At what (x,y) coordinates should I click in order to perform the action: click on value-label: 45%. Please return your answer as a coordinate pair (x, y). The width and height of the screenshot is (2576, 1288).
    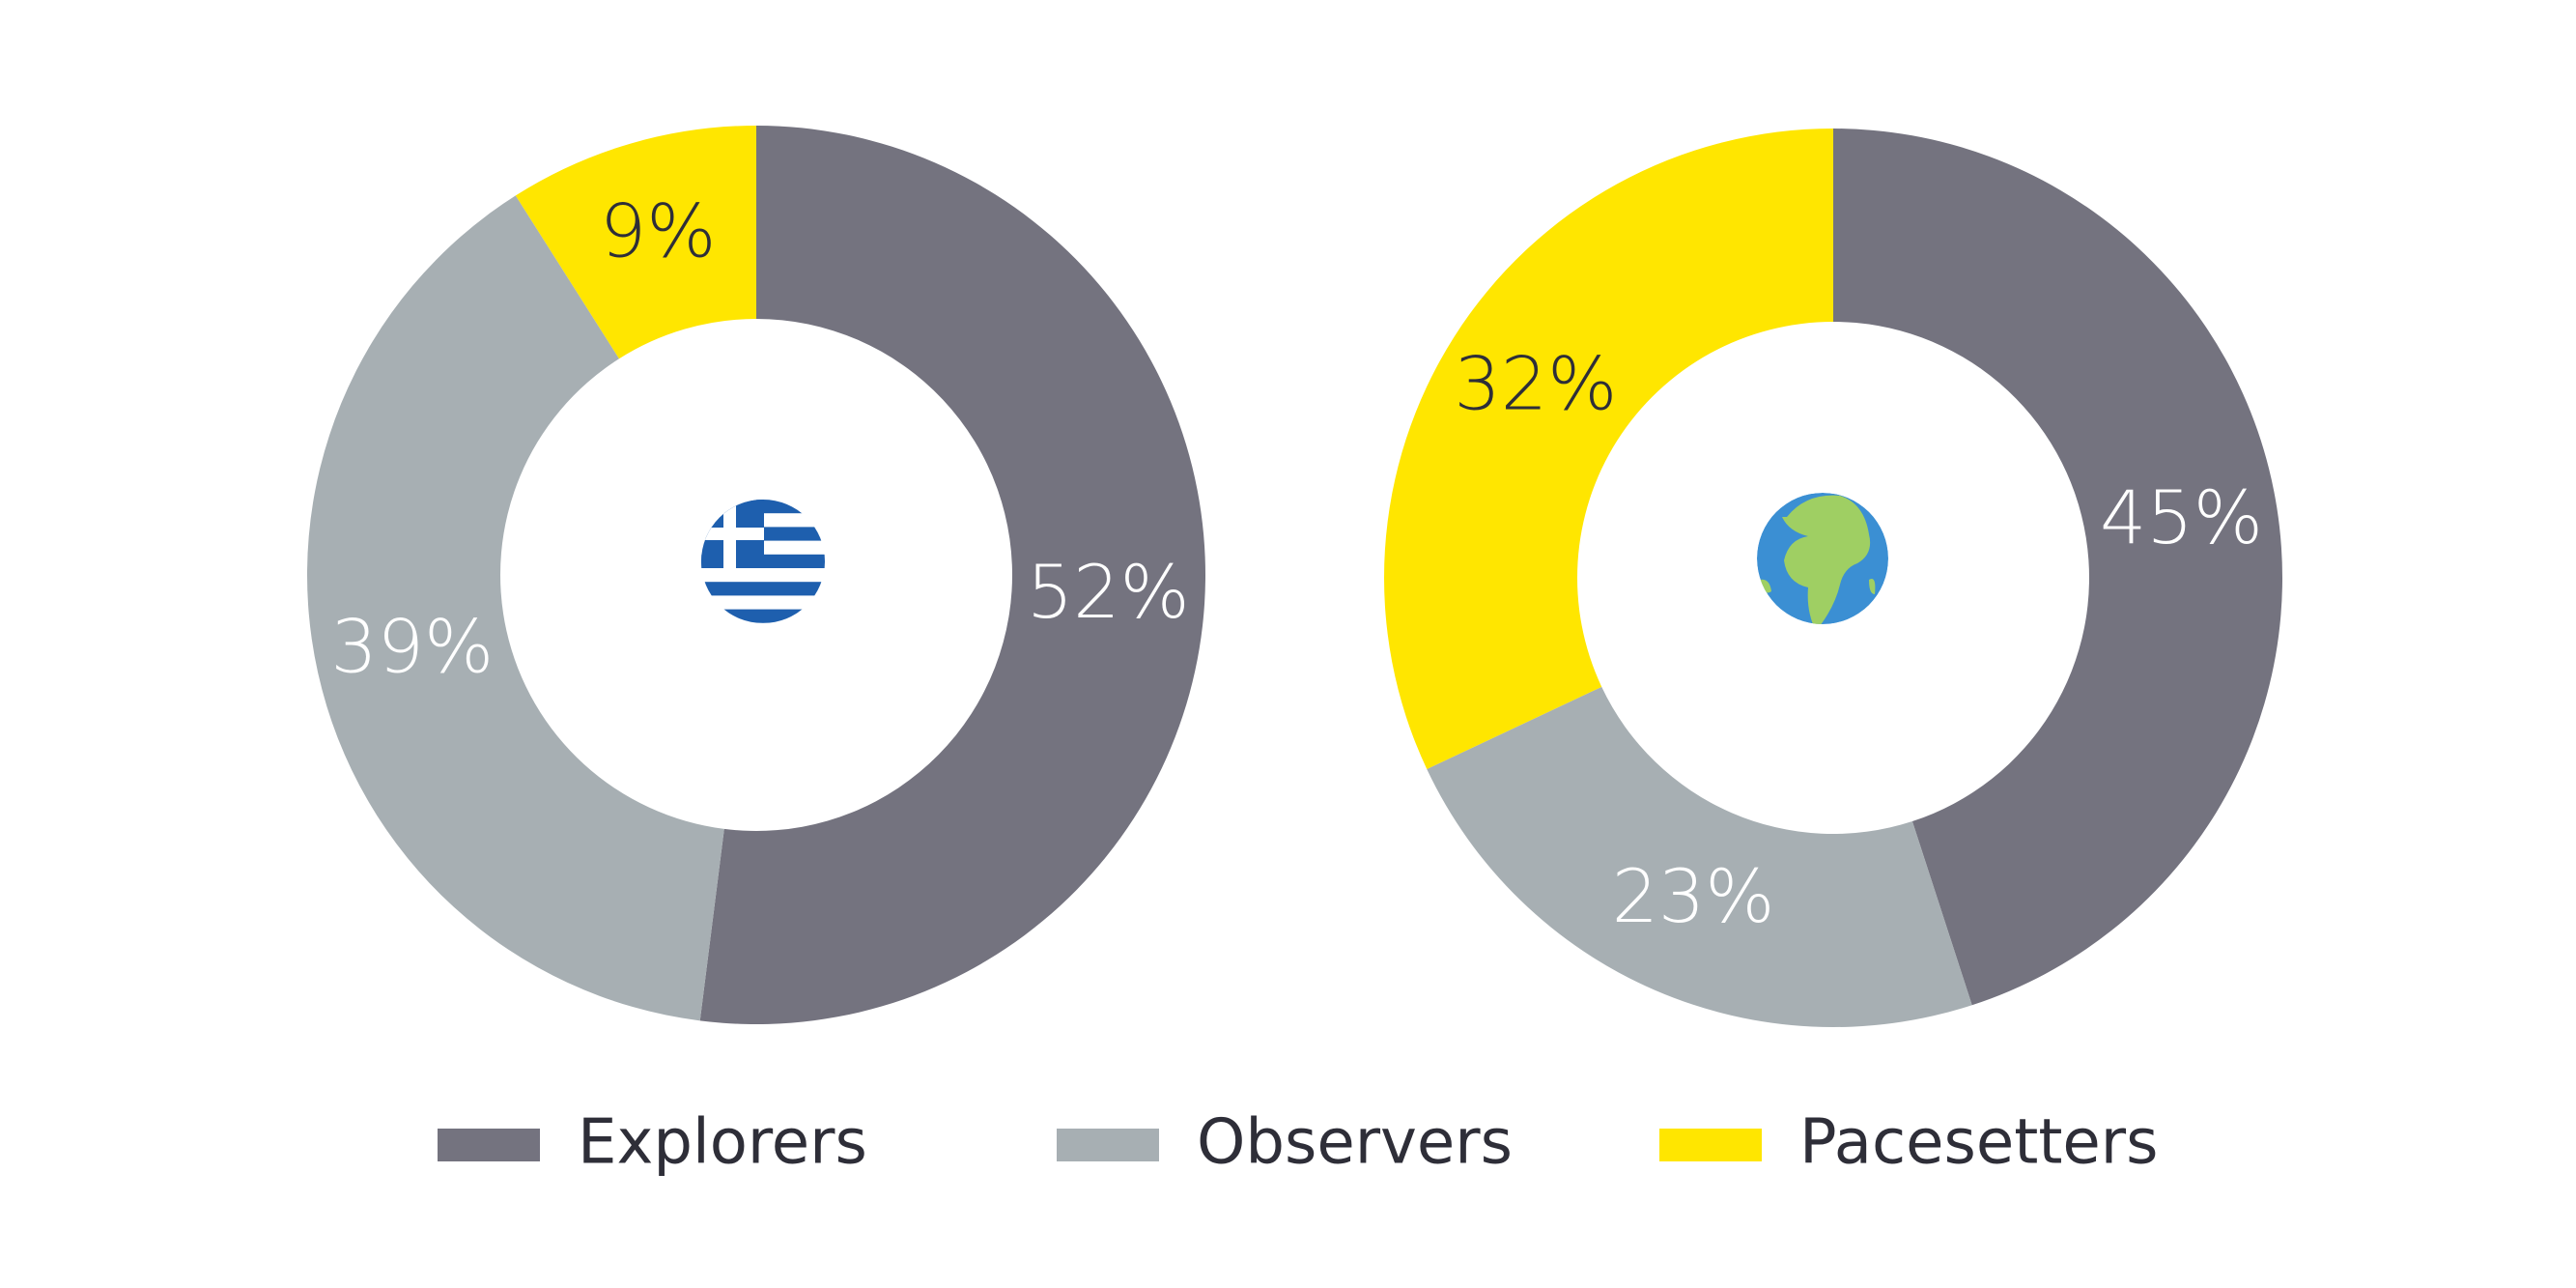
    Looking at the image, I should click on (2181, 517).